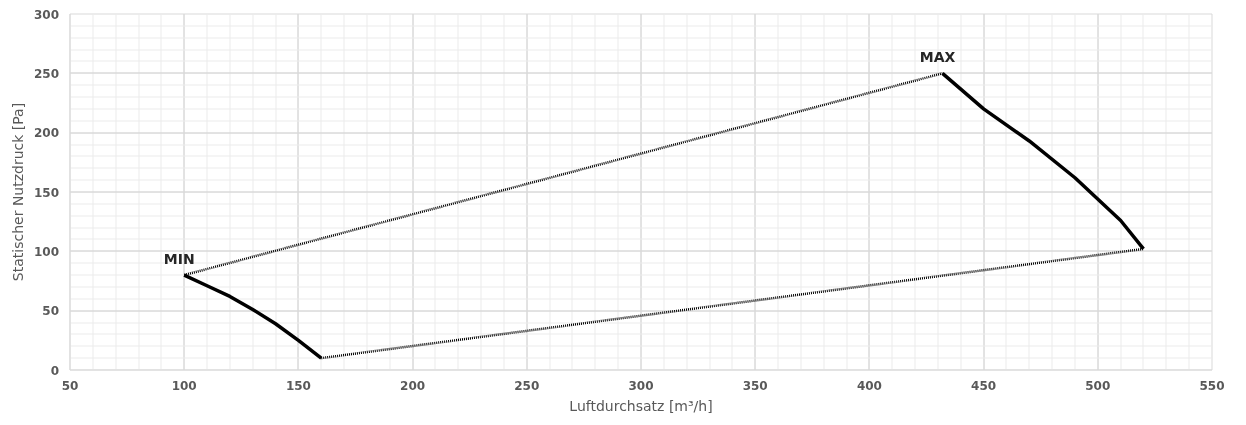 This screenshot has height=425, width=1246. Describe the element at coordinates (17, 192) in the screenshot. I see `y-axis-title: Statischer Nutzdruck [Pa]` at that location.